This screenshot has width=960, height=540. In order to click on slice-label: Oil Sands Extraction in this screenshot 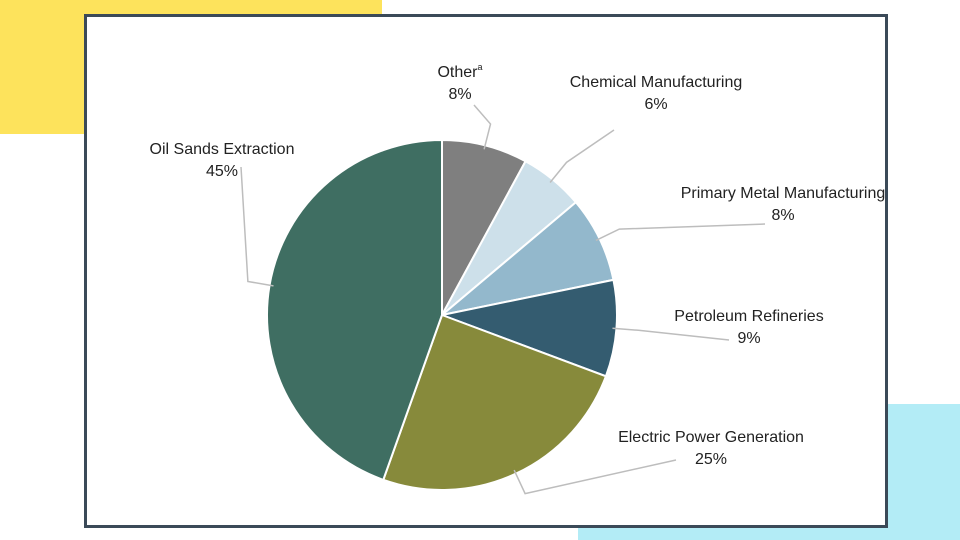, I will do `click(222, 149)`.